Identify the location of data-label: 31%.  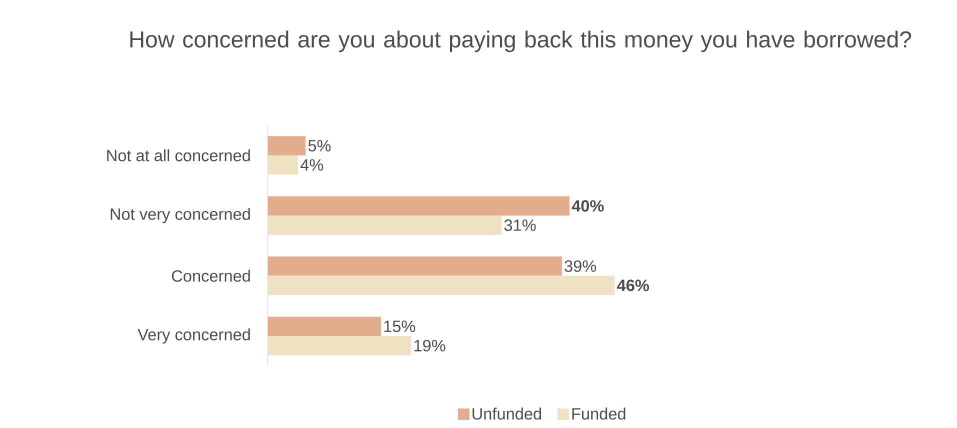
(520, 226).